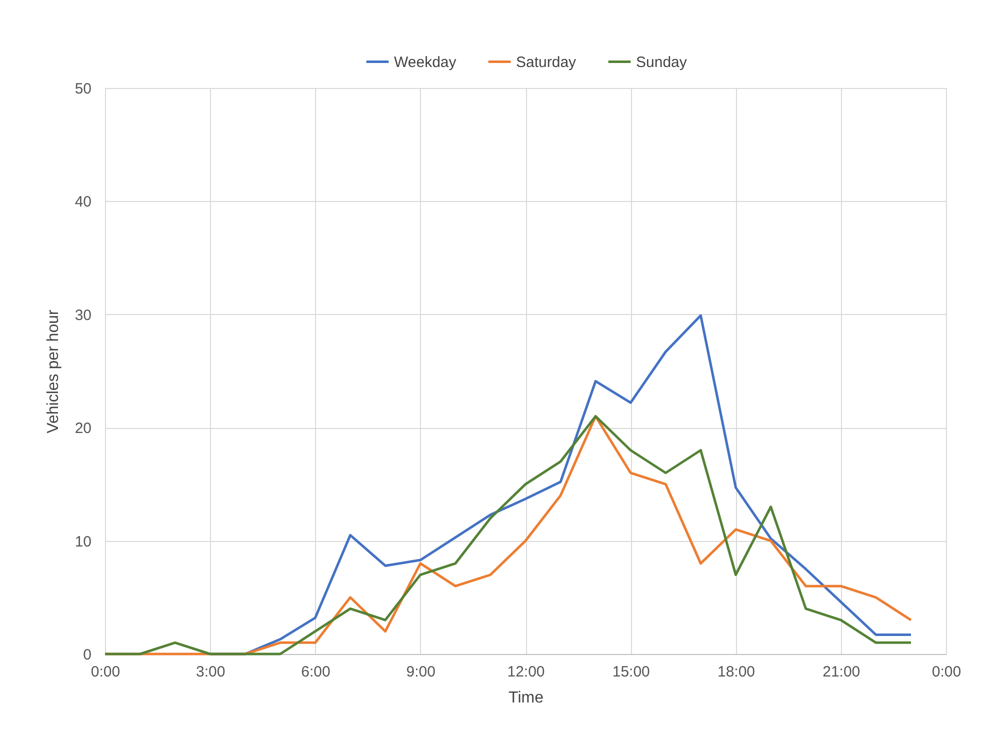  What do you see at coordinates (736, 672) in the screenshot?
I see `x-tick-label: 18:00` at bounding box center [736, 672].